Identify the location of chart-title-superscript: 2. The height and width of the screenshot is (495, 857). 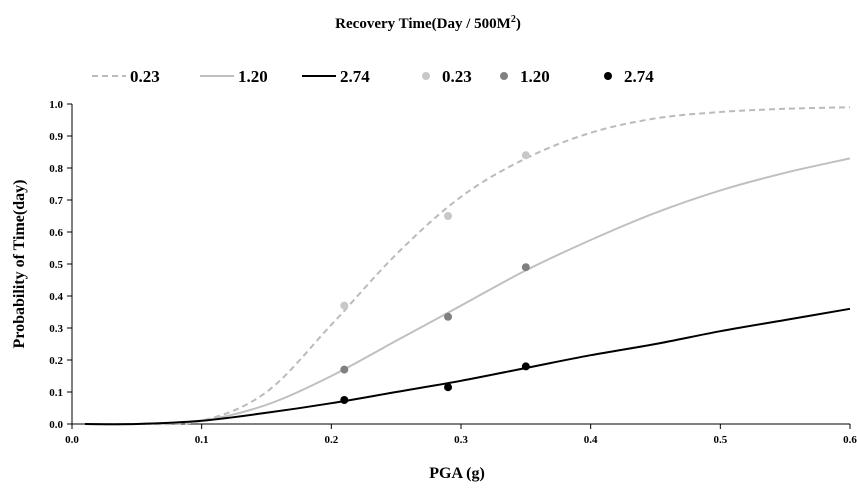
(513, 19).